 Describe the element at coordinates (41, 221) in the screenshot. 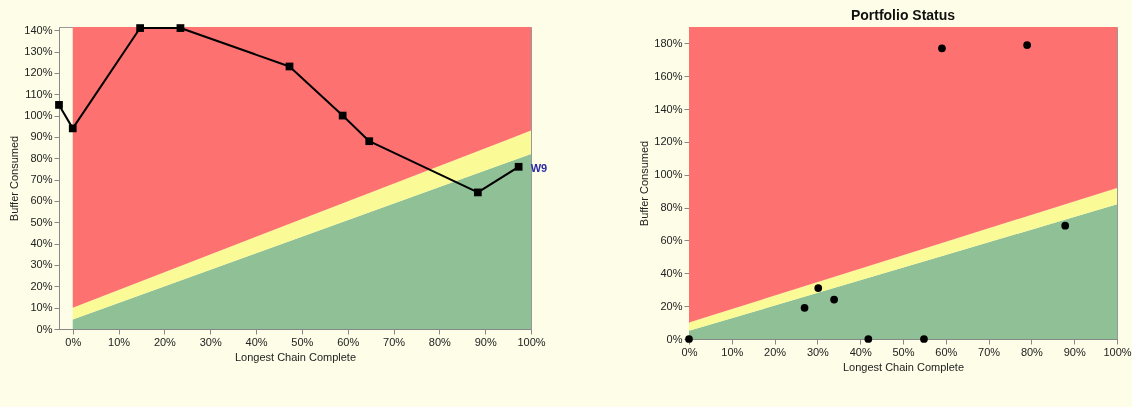

I see `y-tick-label: 50%` at that location.